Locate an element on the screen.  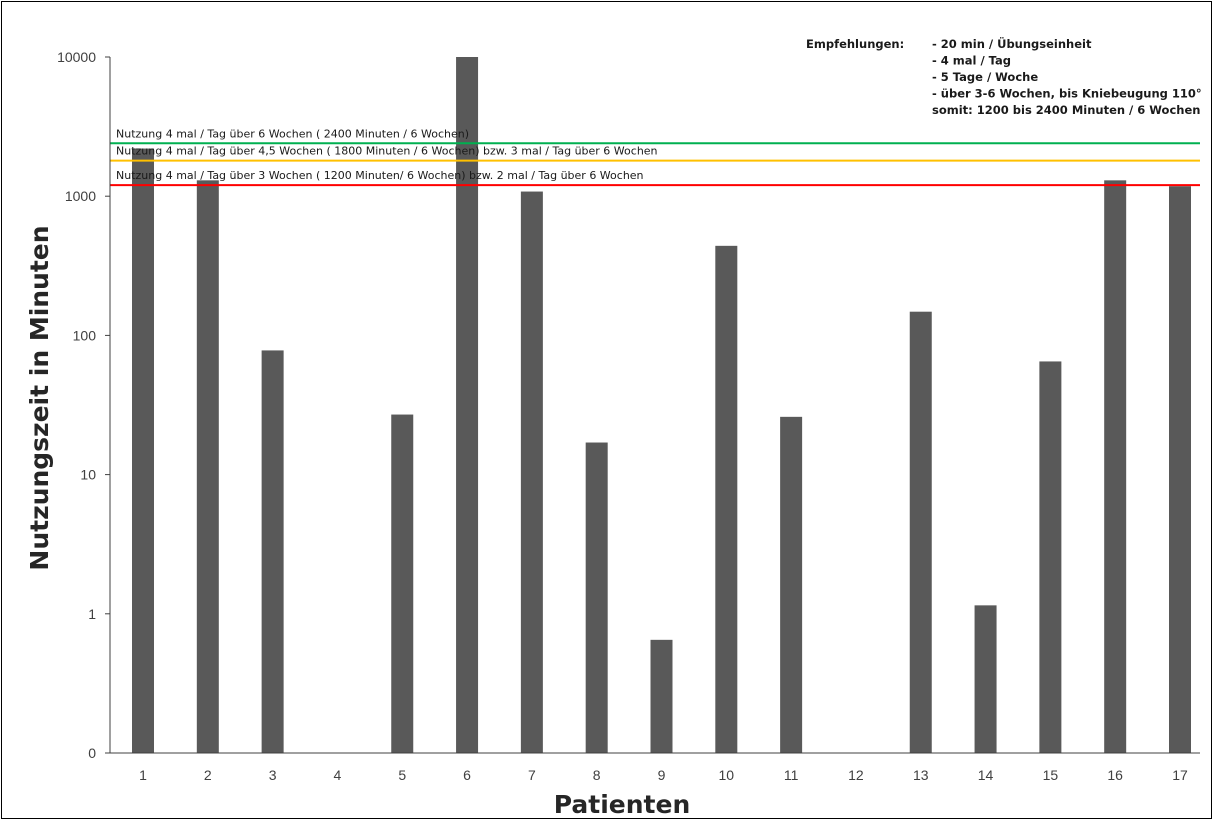
y-tick-label: 10 is located at coordinates (88, 475).